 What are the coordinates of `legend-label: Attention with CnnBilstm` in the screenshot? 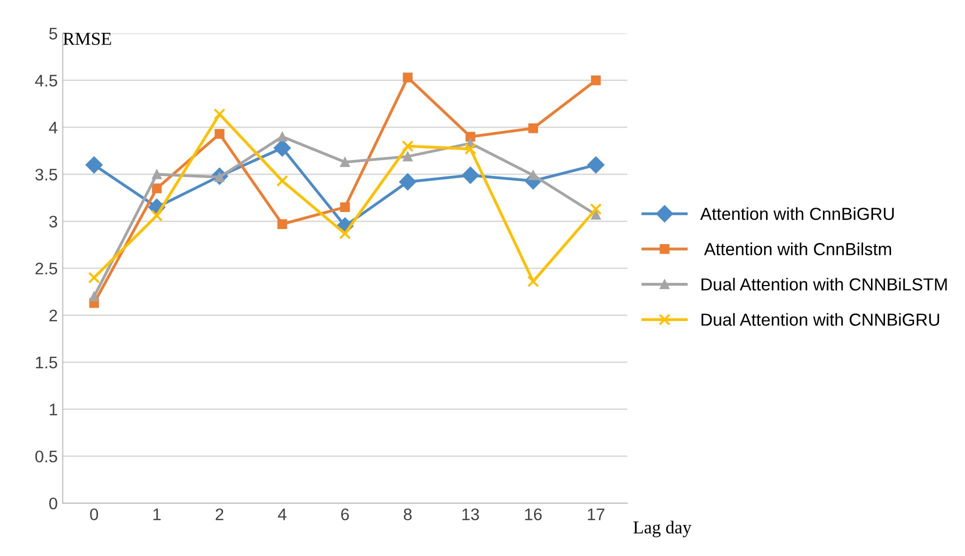 It's located at (798, 249).